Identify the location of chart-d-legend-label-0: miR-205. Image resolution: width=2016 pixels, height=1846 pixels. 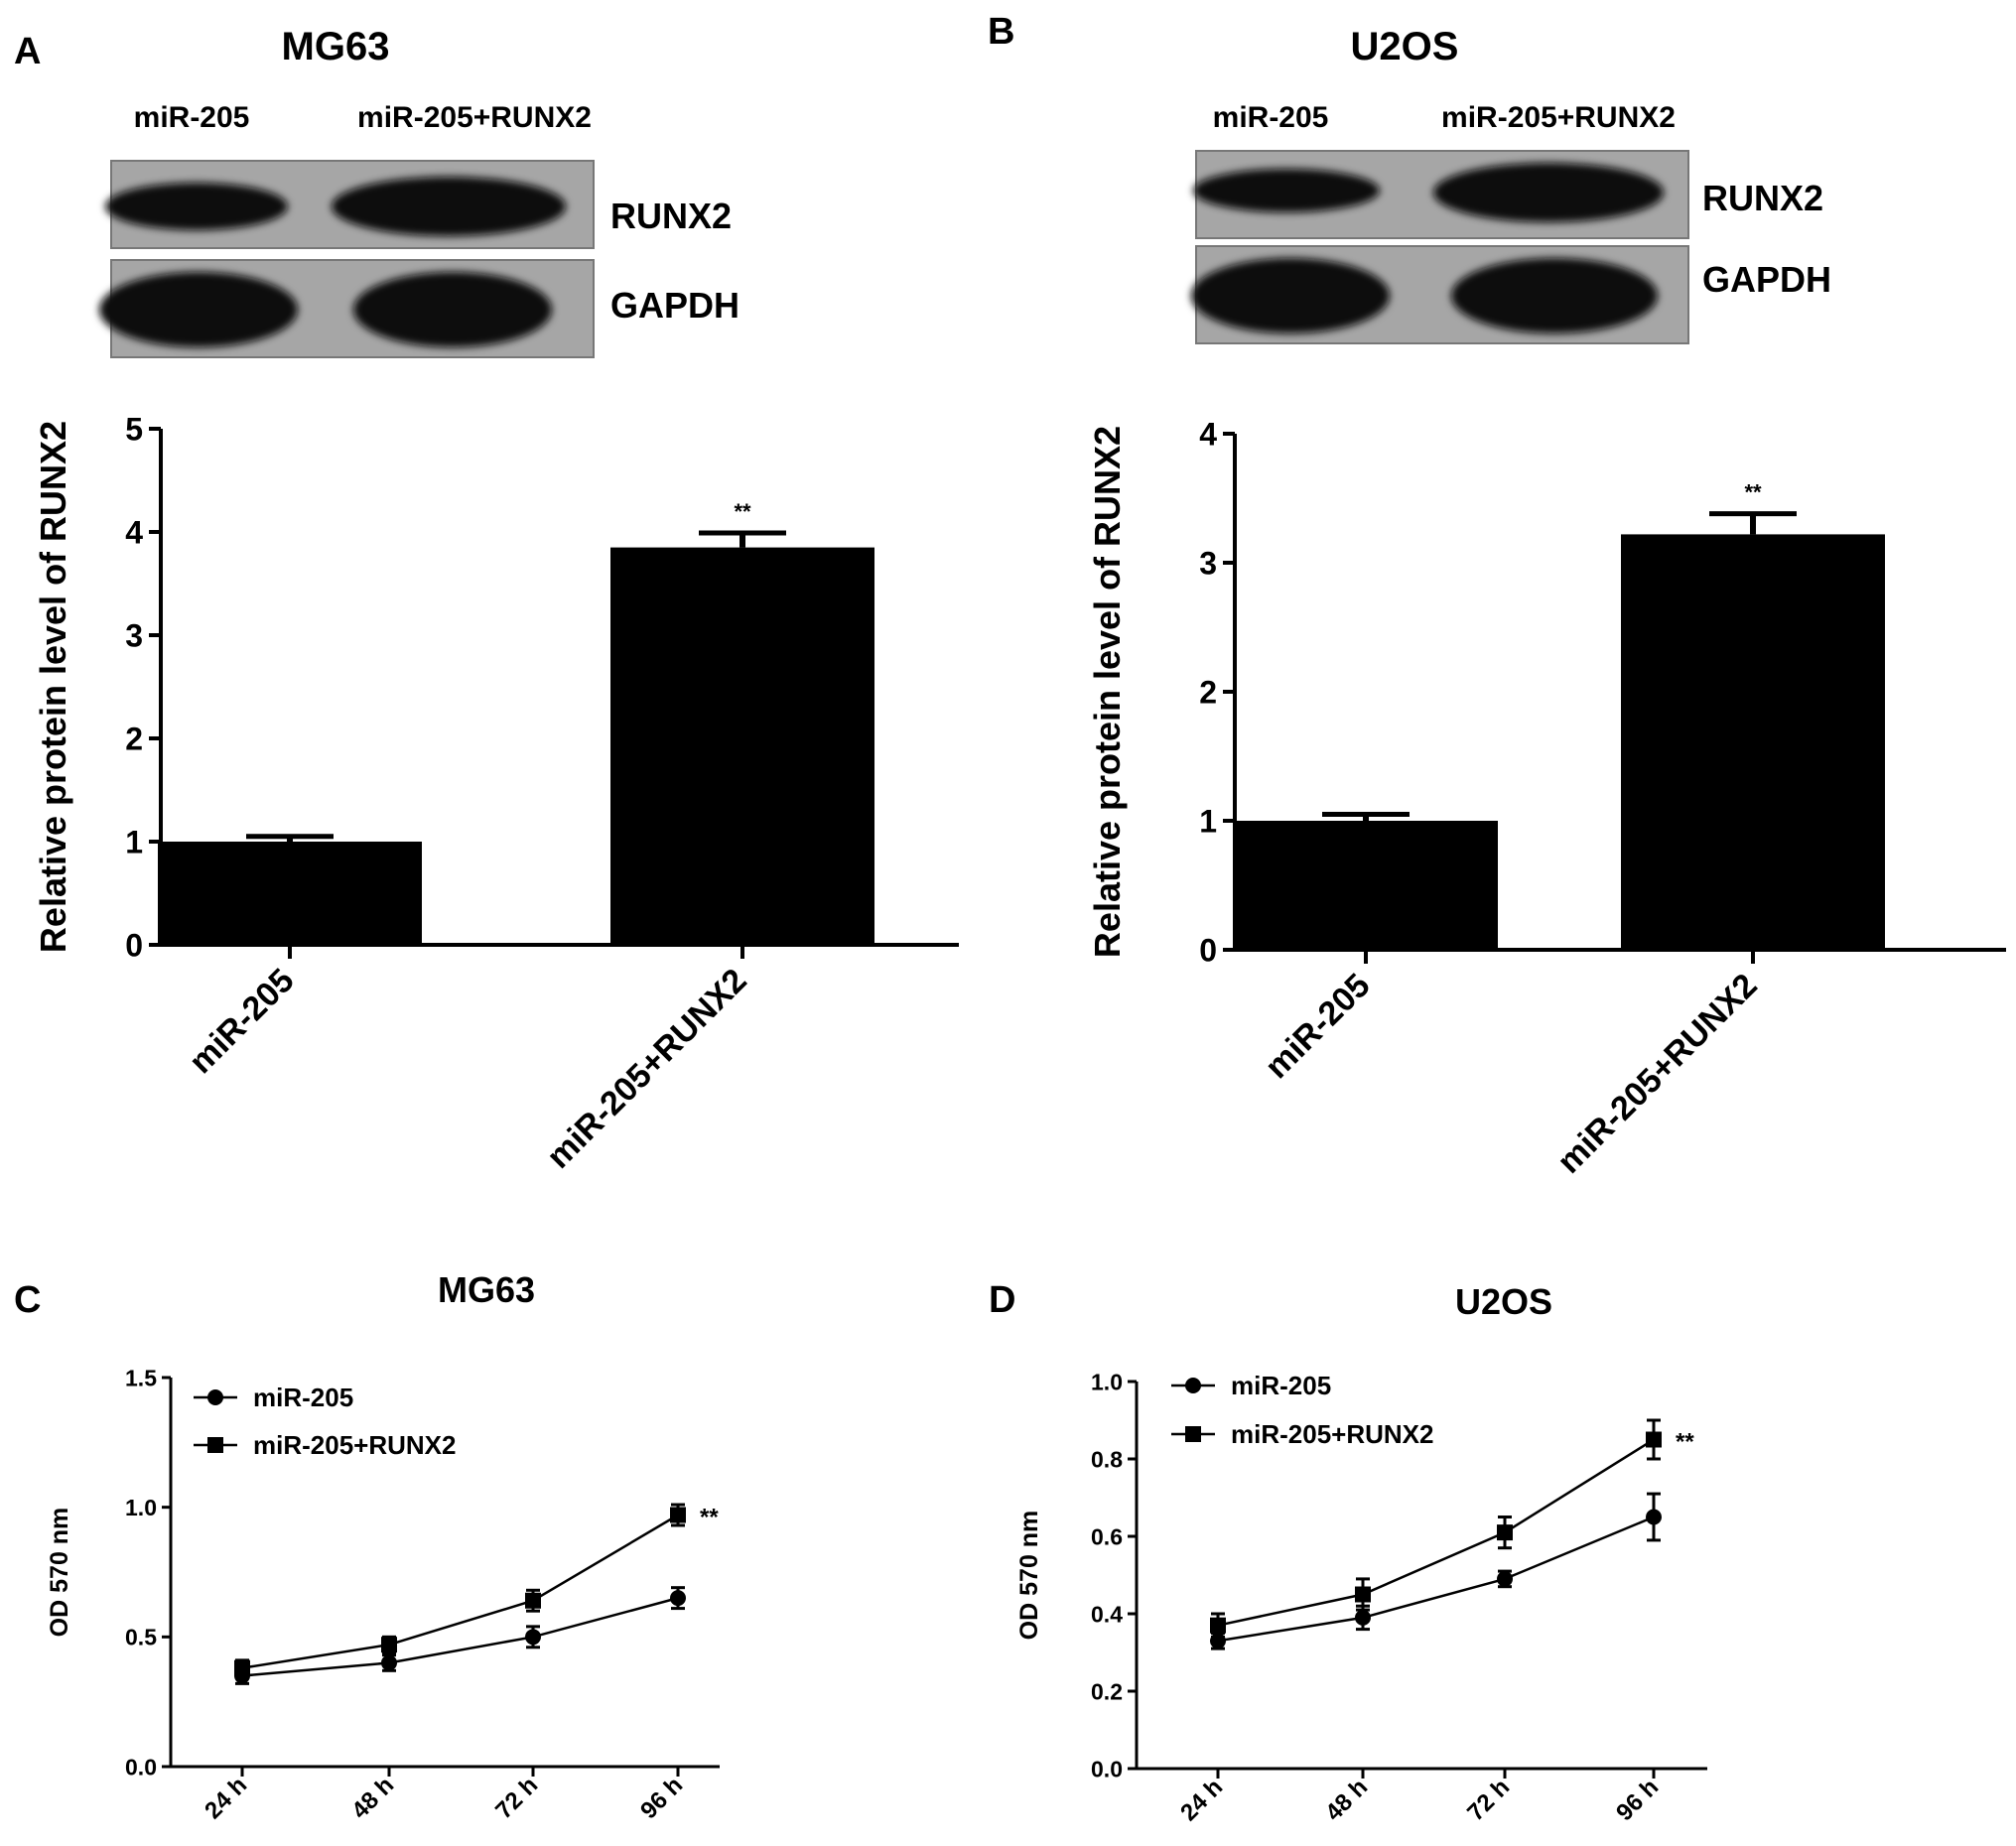
(1281, 1385).